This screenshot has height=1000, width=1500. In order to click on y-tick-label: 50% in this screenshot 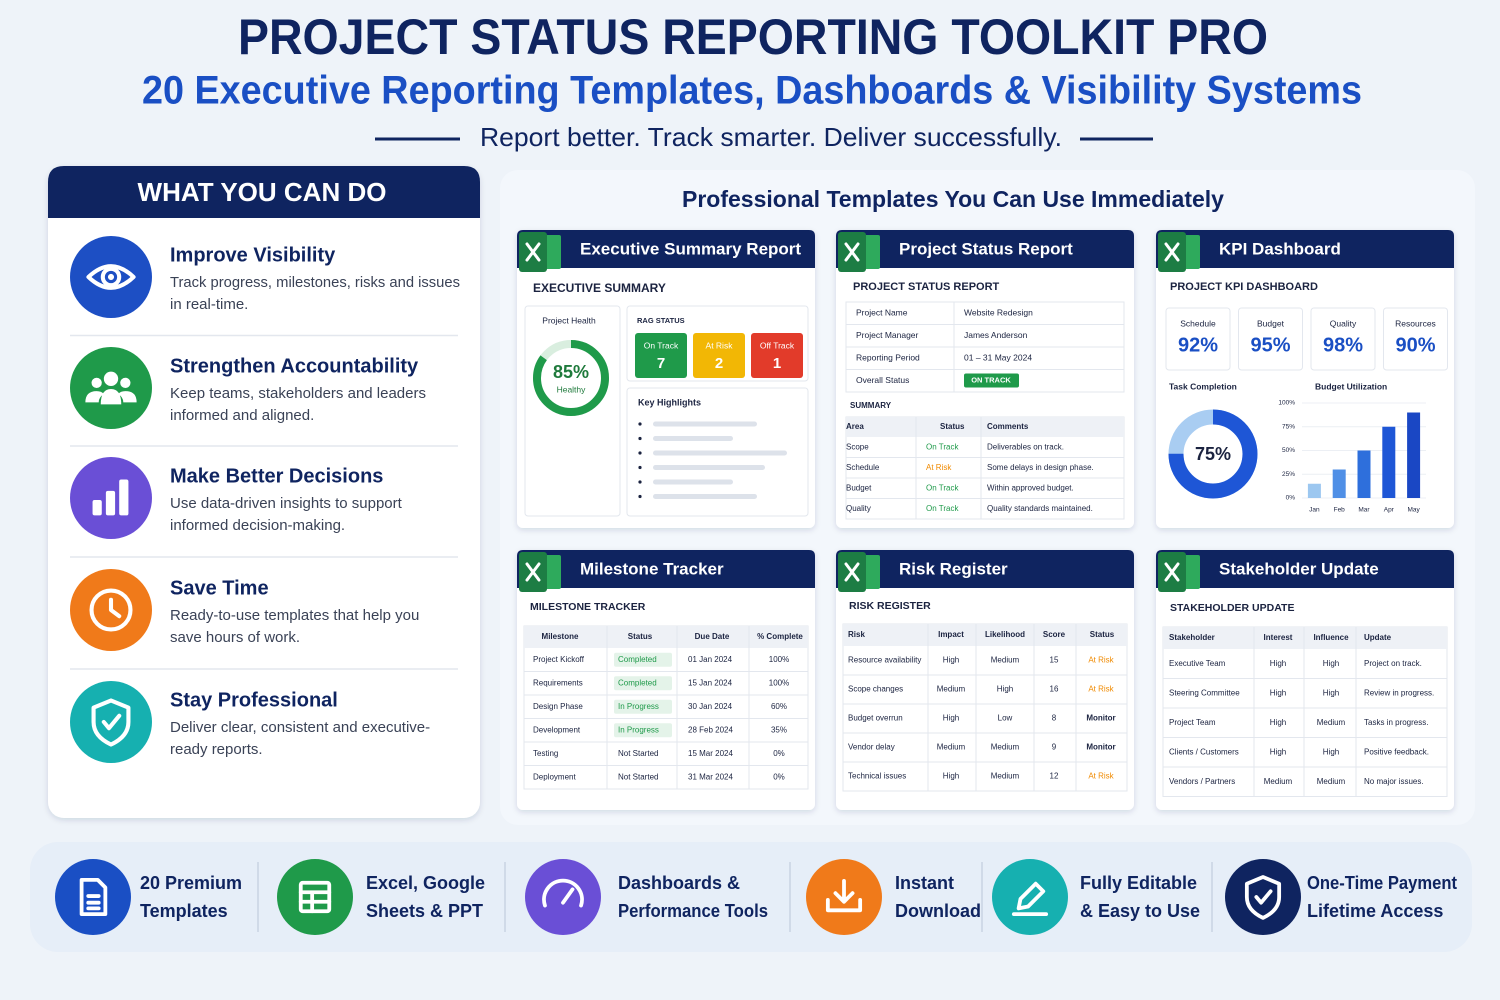, I will do `click(1288, 450)`.